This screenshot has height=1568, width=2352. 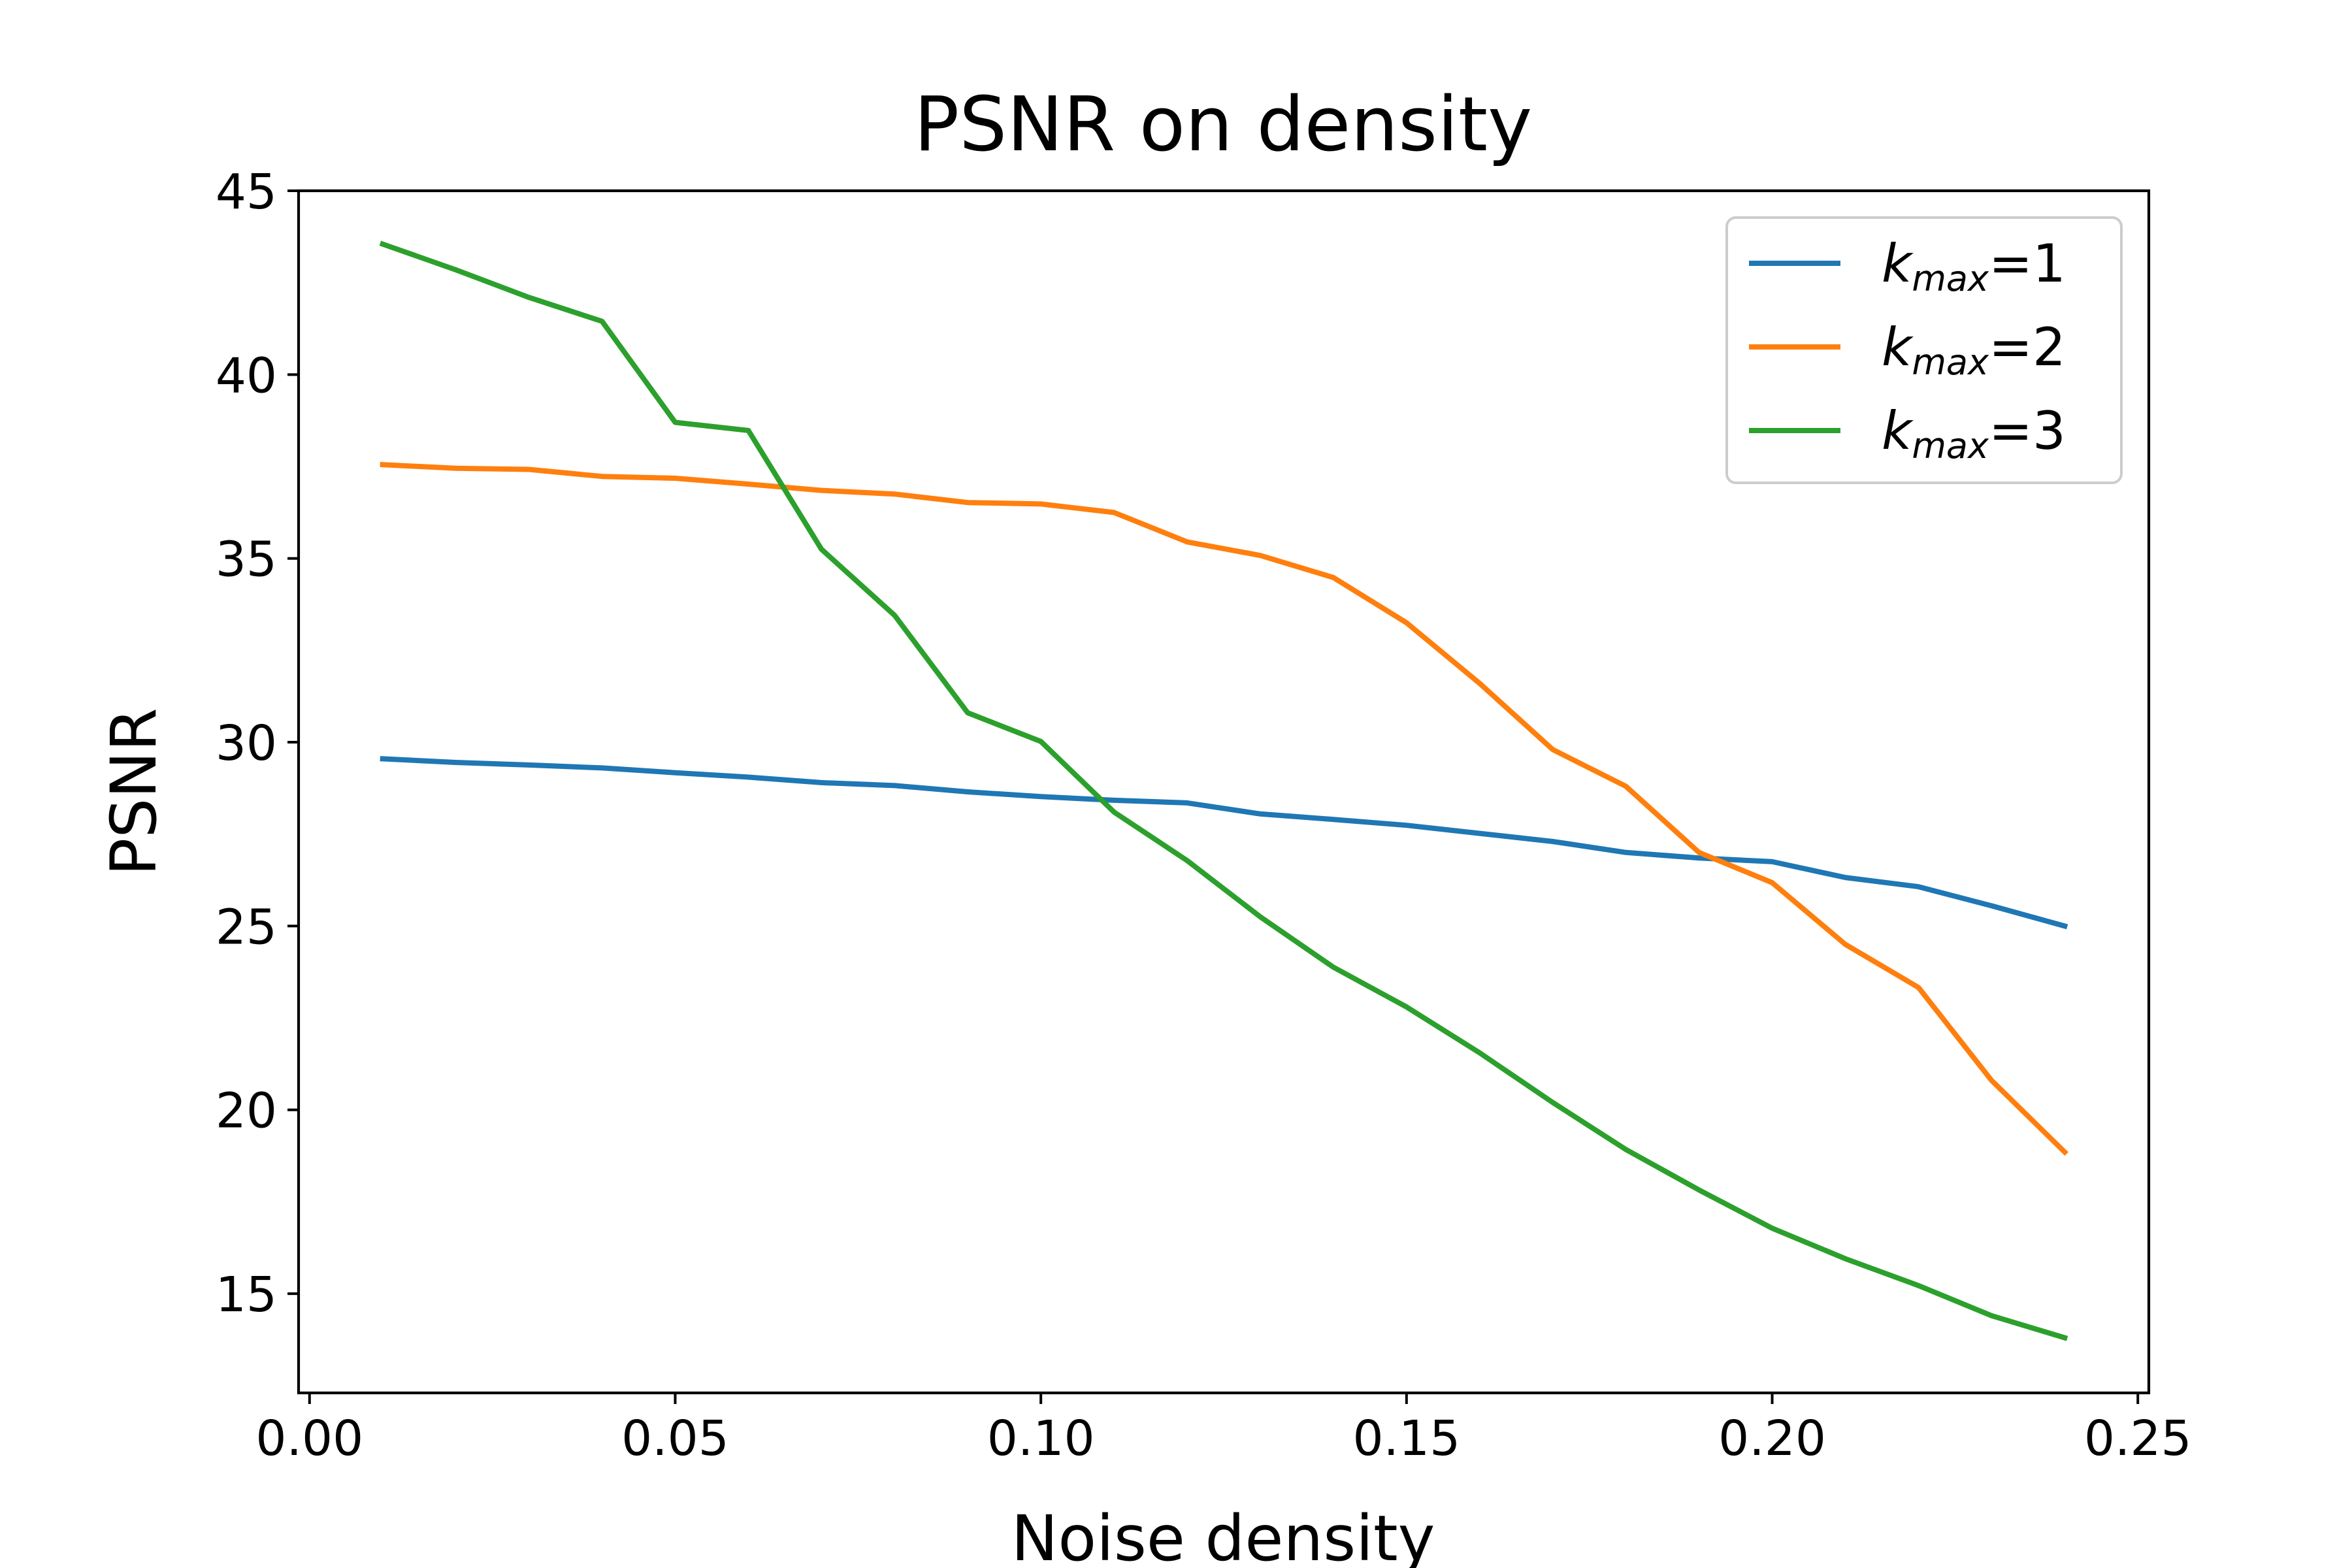 I want to click on legend-entries: kmax=1 kmax=2 kmax=3, so click(x=1907, y=349).